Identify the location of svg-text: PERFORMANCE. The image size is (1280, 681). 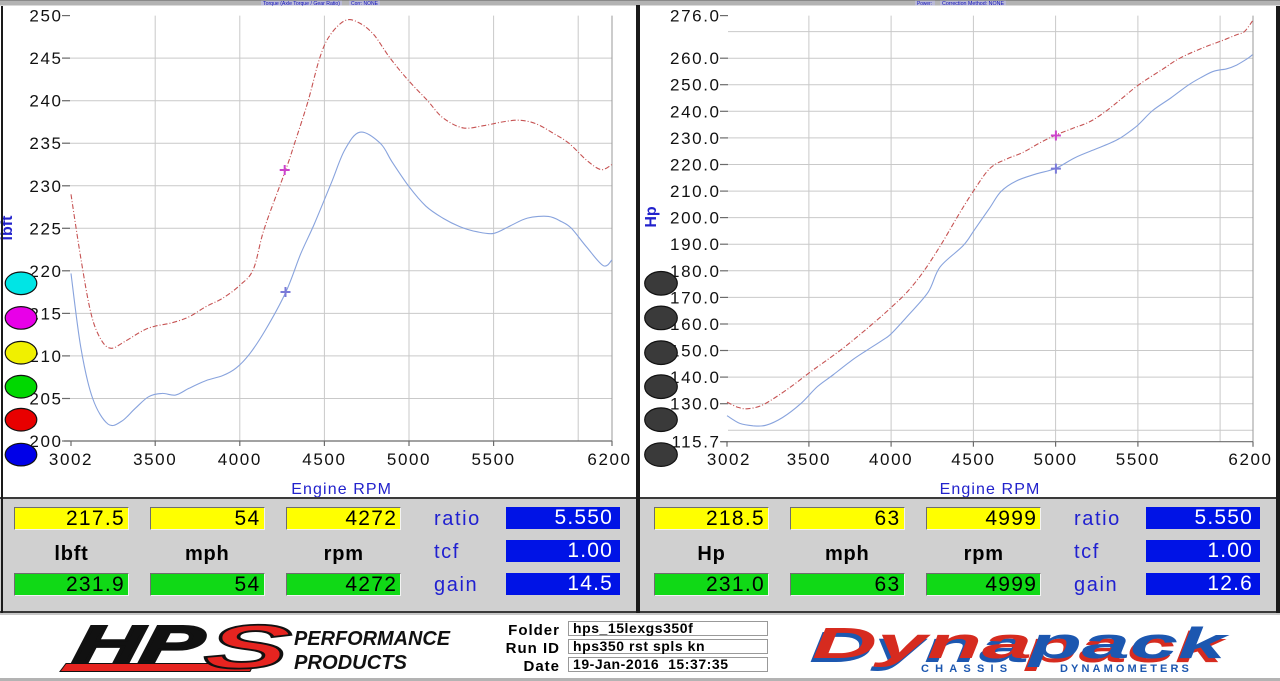
(372, 639).